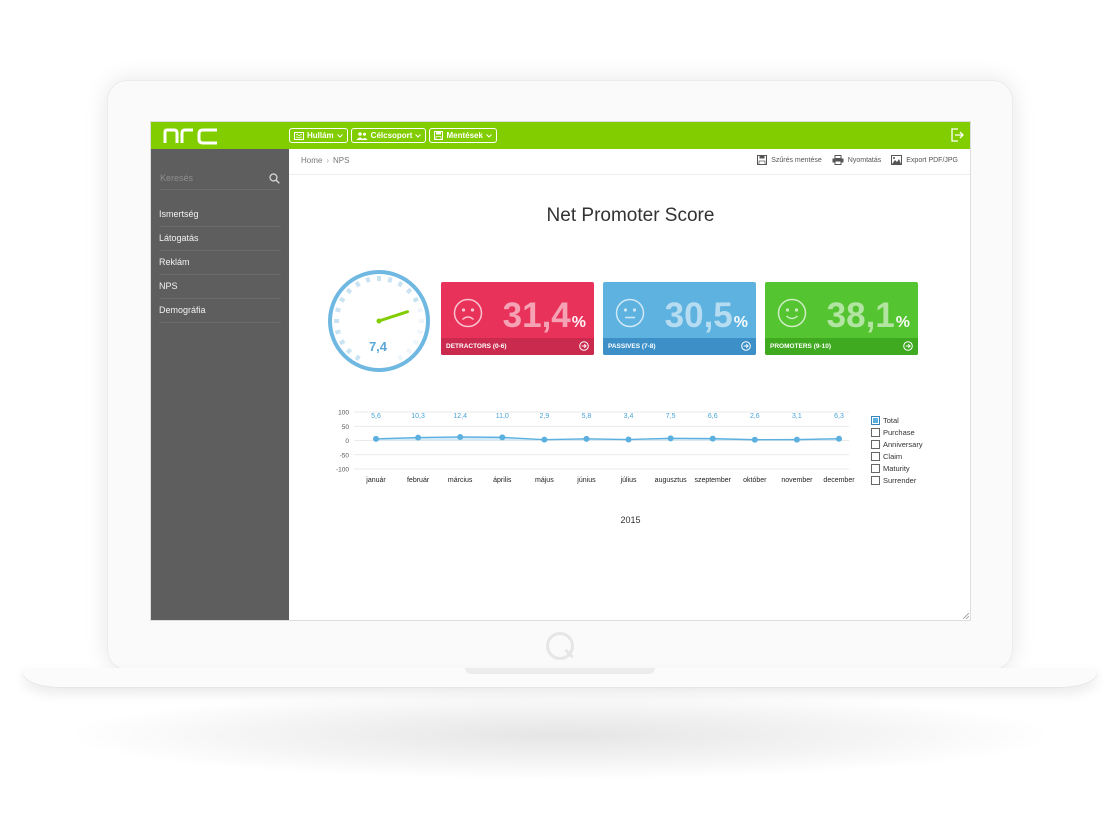 Image resolution: width=1119 pixels, height=826 pixels. Describe the element at coordinates (220, 239) in the screenshot. I see `sidebar-item-latogatas: Látogatás` at that location.